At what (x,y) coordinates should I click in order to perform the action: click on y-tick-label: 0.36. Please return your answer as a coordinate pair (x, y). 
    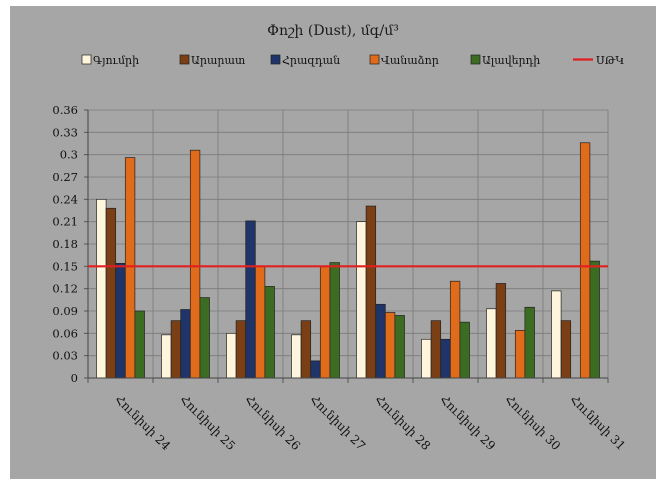
    Looking at the image, I should click on (65, 110).